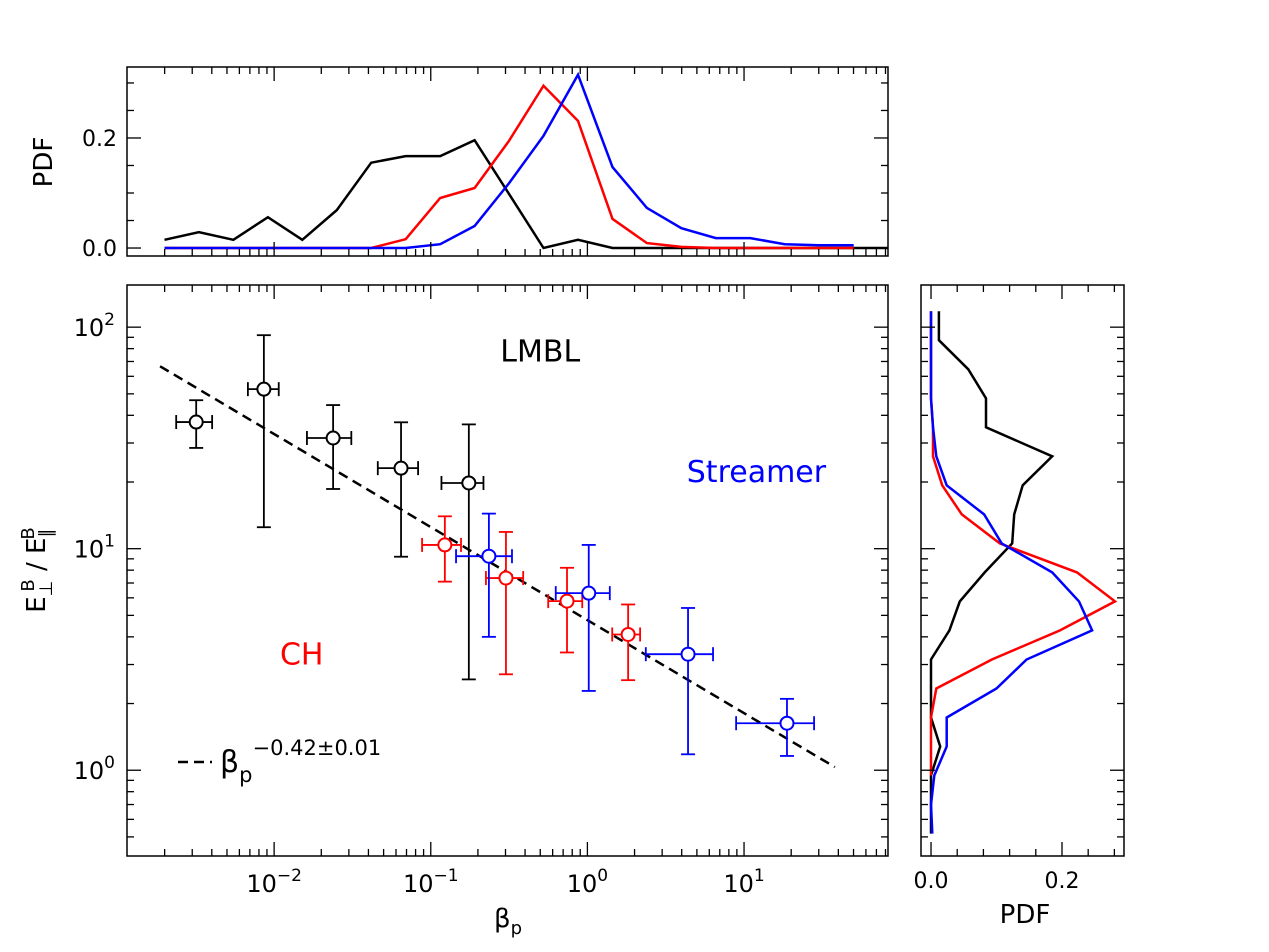 Image resolution: width=1269 pixels, height=952 pixels. I want to click on x-tick-label: 10¹, so click(743, 882).